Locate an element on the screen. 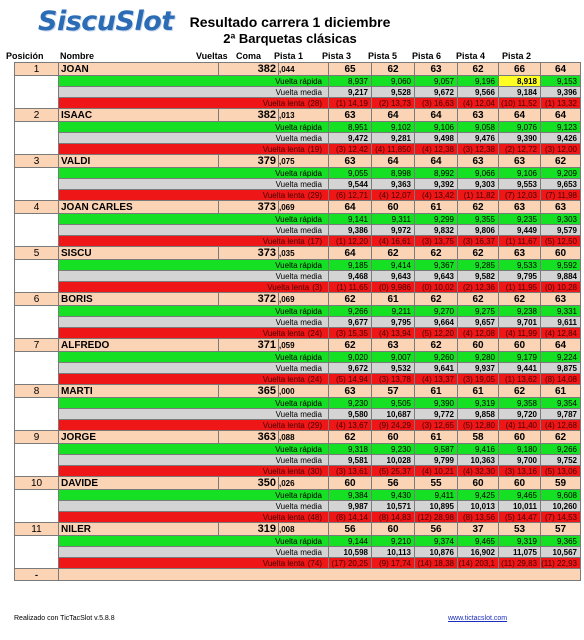 This screenshot has height=640, width=584. avg-lap-value: 9,832 is located at coordinates (436, 230).